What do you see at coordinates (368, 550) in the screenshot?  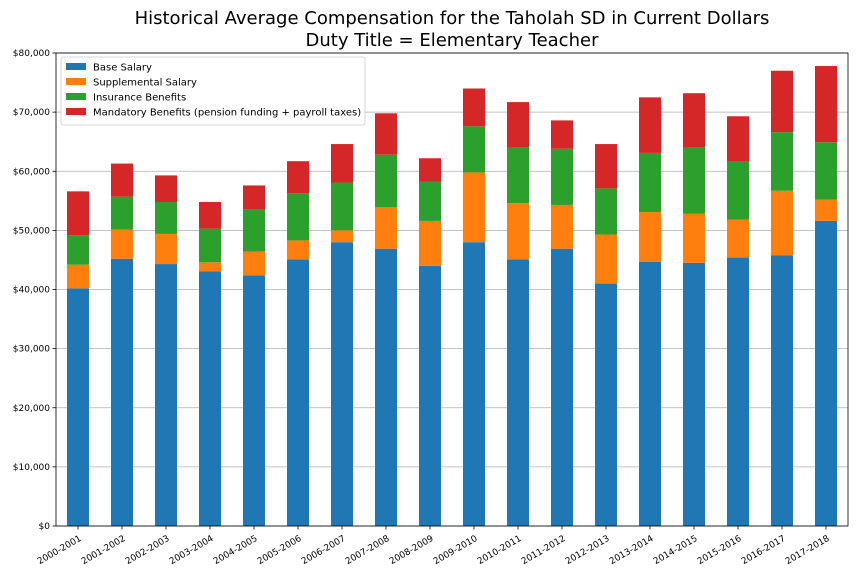 I see `x-tick-label: 2007-2008` at bounding box center [368, 550].